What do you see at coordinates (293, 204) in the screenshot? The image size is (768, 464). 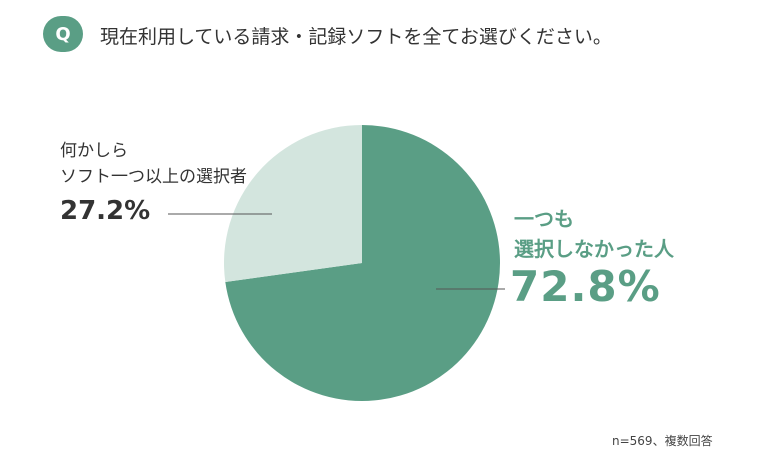 I see `pie-slice` at bounding box center [293, 204].